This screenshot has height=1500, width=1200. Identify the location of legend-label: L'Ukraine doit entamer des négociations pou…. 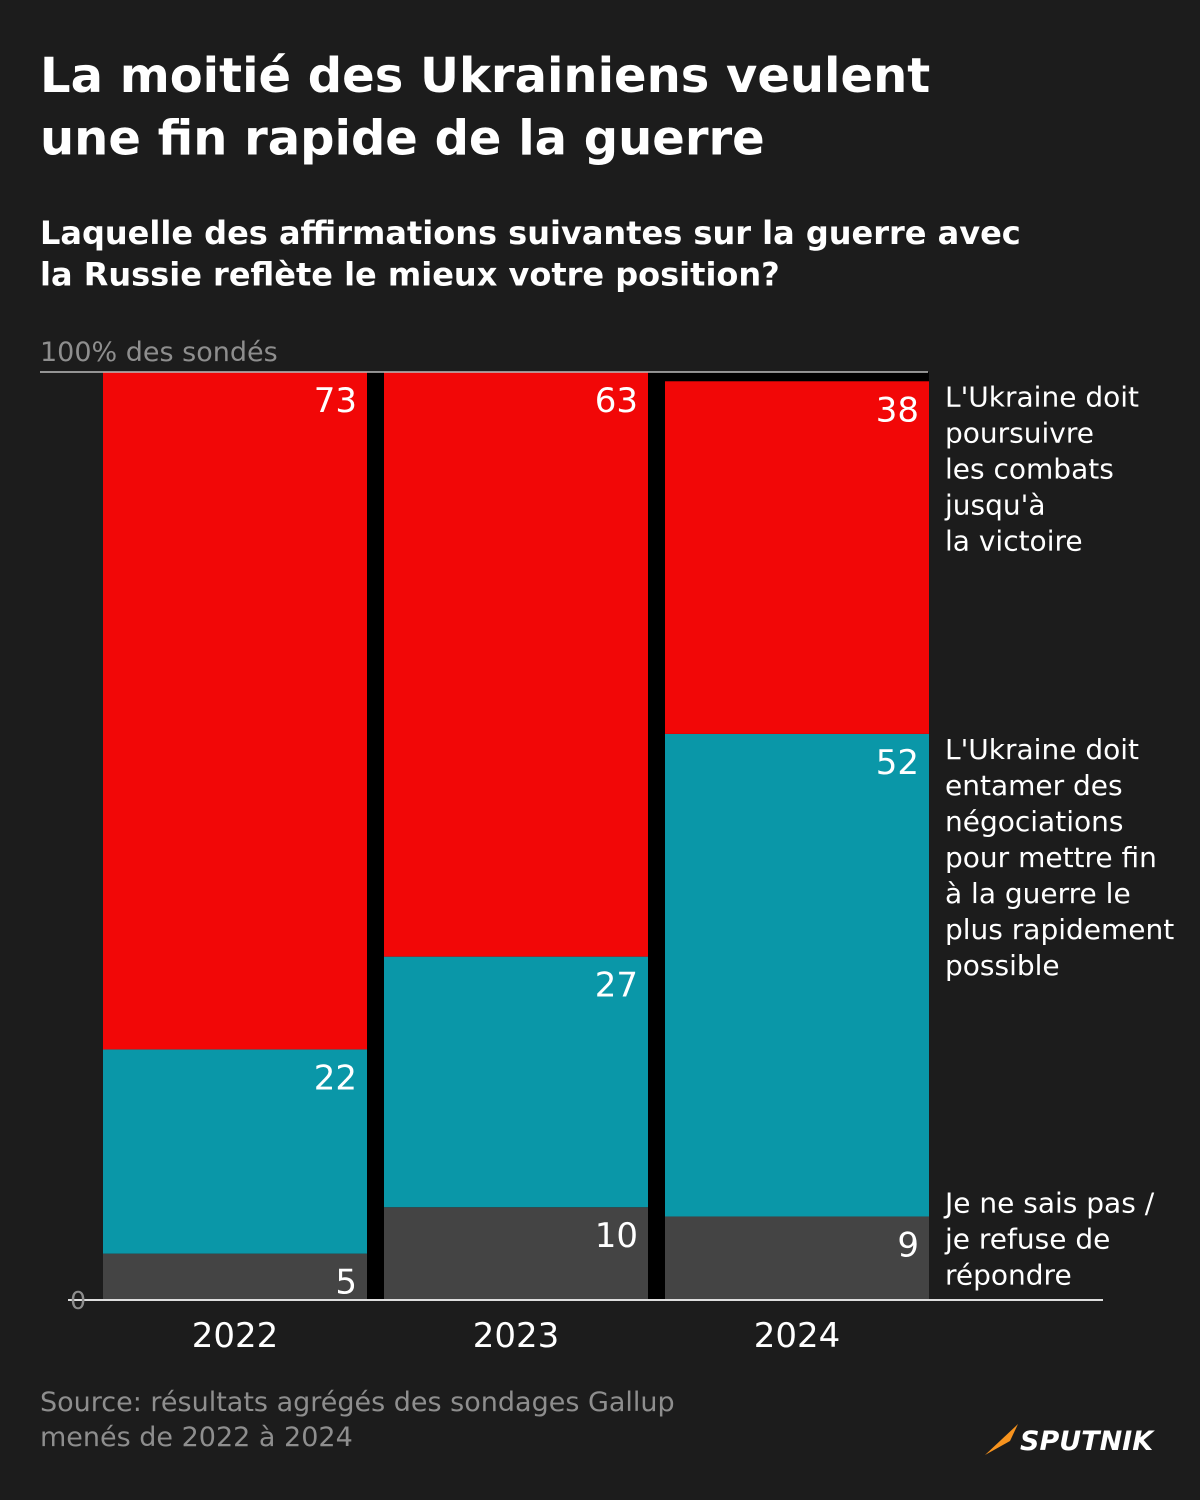
(1059, 857).